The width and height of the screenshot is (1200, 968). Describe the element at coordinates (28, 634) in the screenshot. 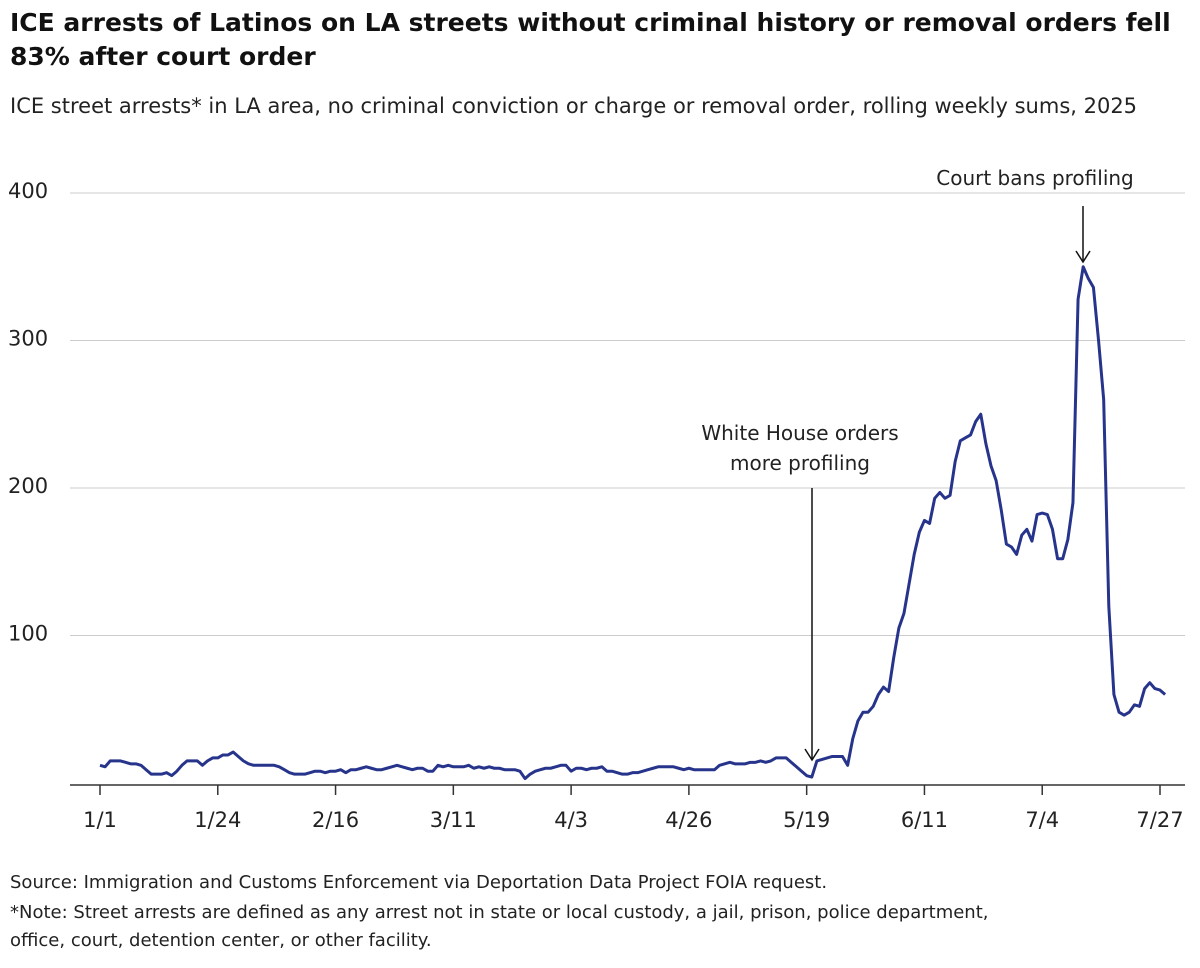

I see `y-tick-label: 100` at that location.